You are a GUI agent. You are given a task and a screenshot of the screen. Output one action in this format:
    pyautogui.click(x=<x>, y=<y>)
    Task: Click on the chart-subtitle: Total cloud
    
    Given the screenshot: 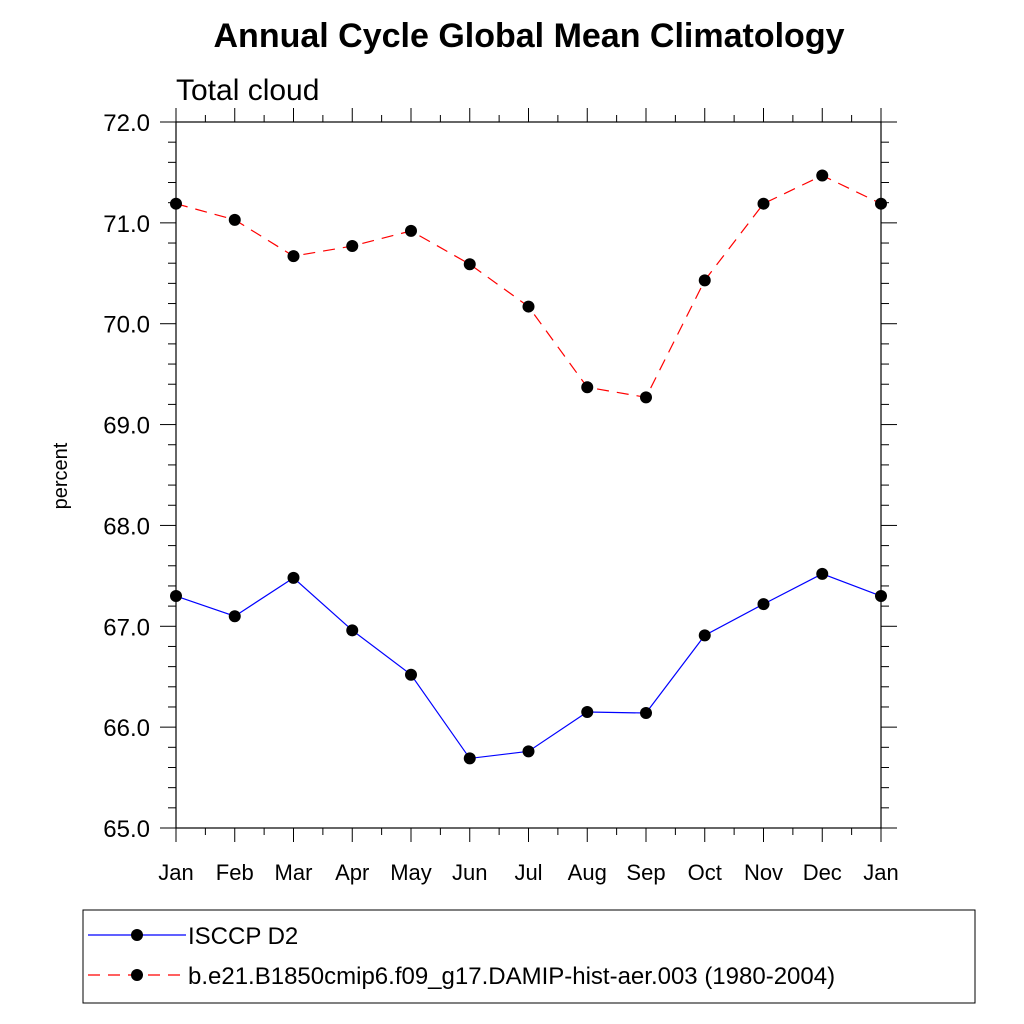 What is the action you would take?
    pyautogui.click(x=247, y=90)
    